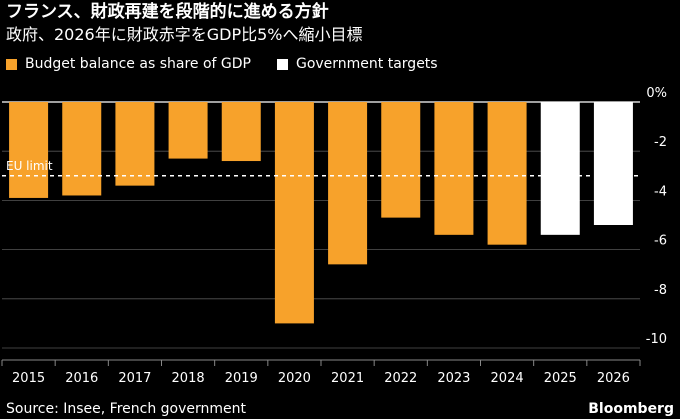 Image resolution: width=680 pixels, height=419 pixels. What do you see at coordinates (184, 34) in the screenshot?
I see `chart-subtitle: 政府、2026年に財政赤字をGDP比5%へ縮小目標` at bounding box center [184, 34].